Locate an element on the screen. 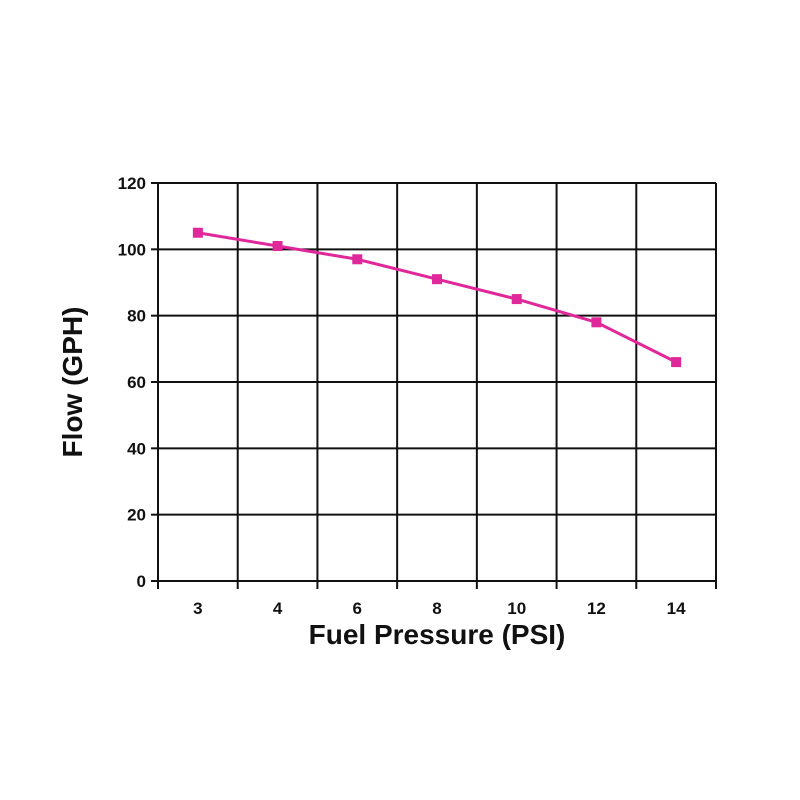  y-tick-label: 100 is located at coordinates (132, 249).